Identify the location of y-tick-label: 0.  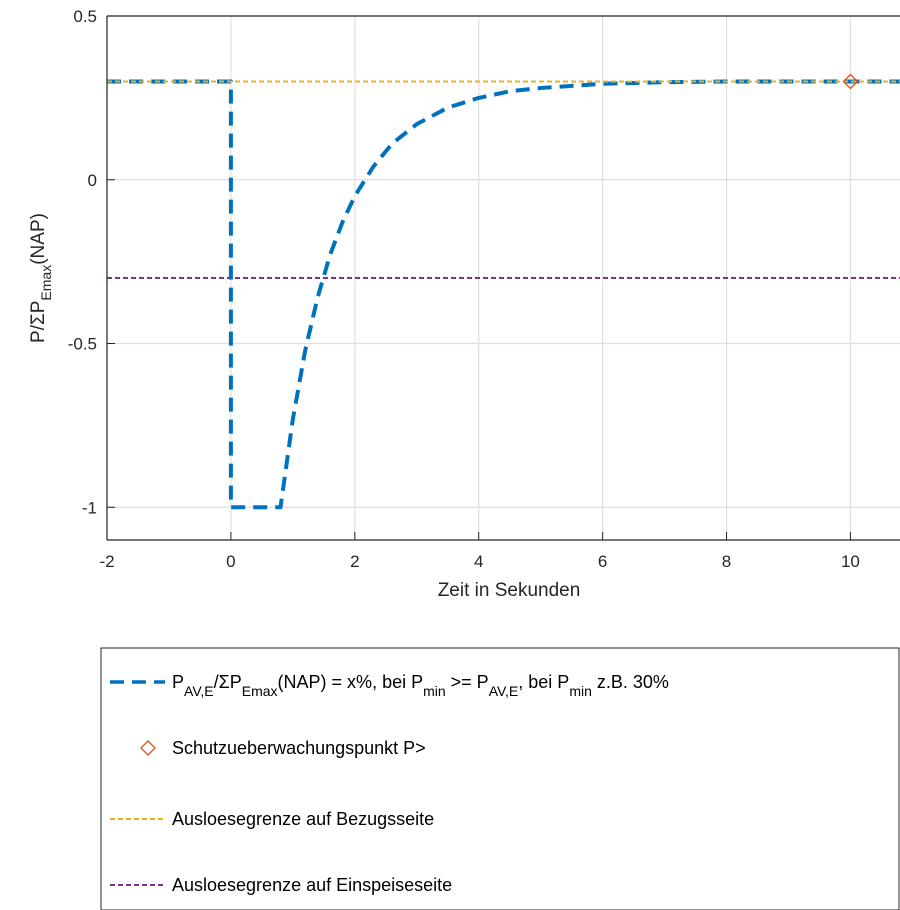
(92, 180).